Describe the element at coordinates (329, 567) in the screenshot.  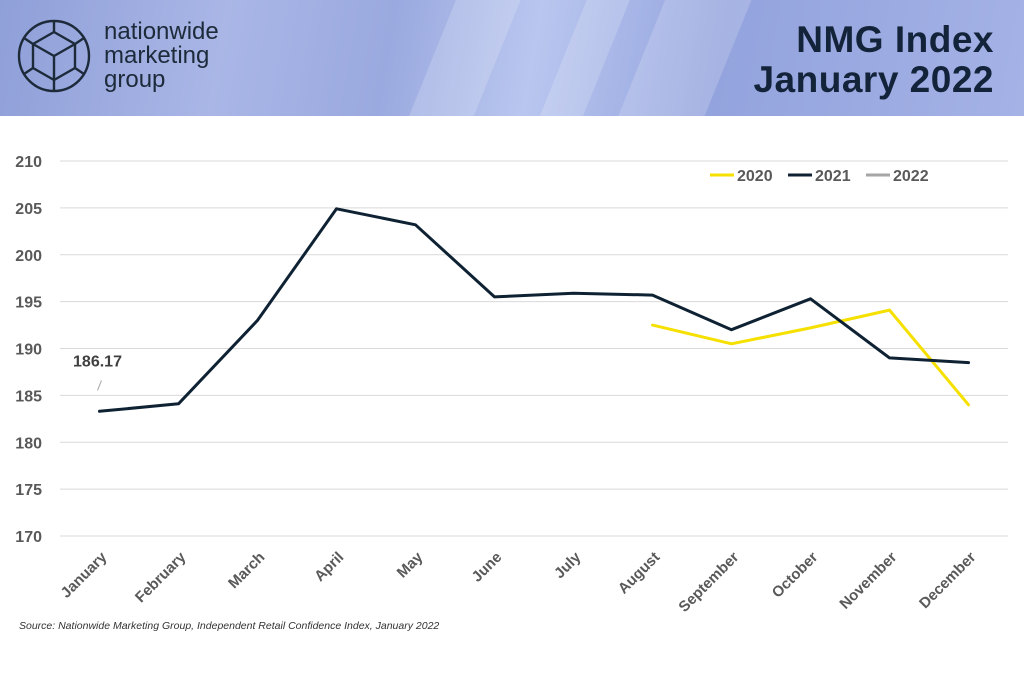
I see `x-tick-label: April` at that location.